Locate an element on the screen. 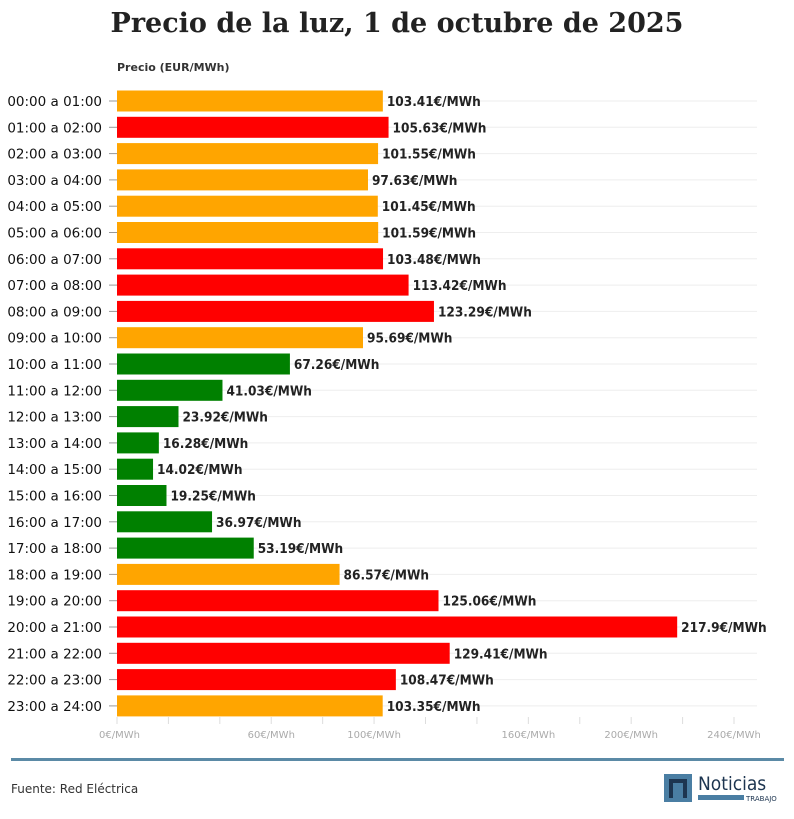 This screenshot has height=819, width=794. category-label: 08:00 a 09:00 is located at coordinates (54, 312).